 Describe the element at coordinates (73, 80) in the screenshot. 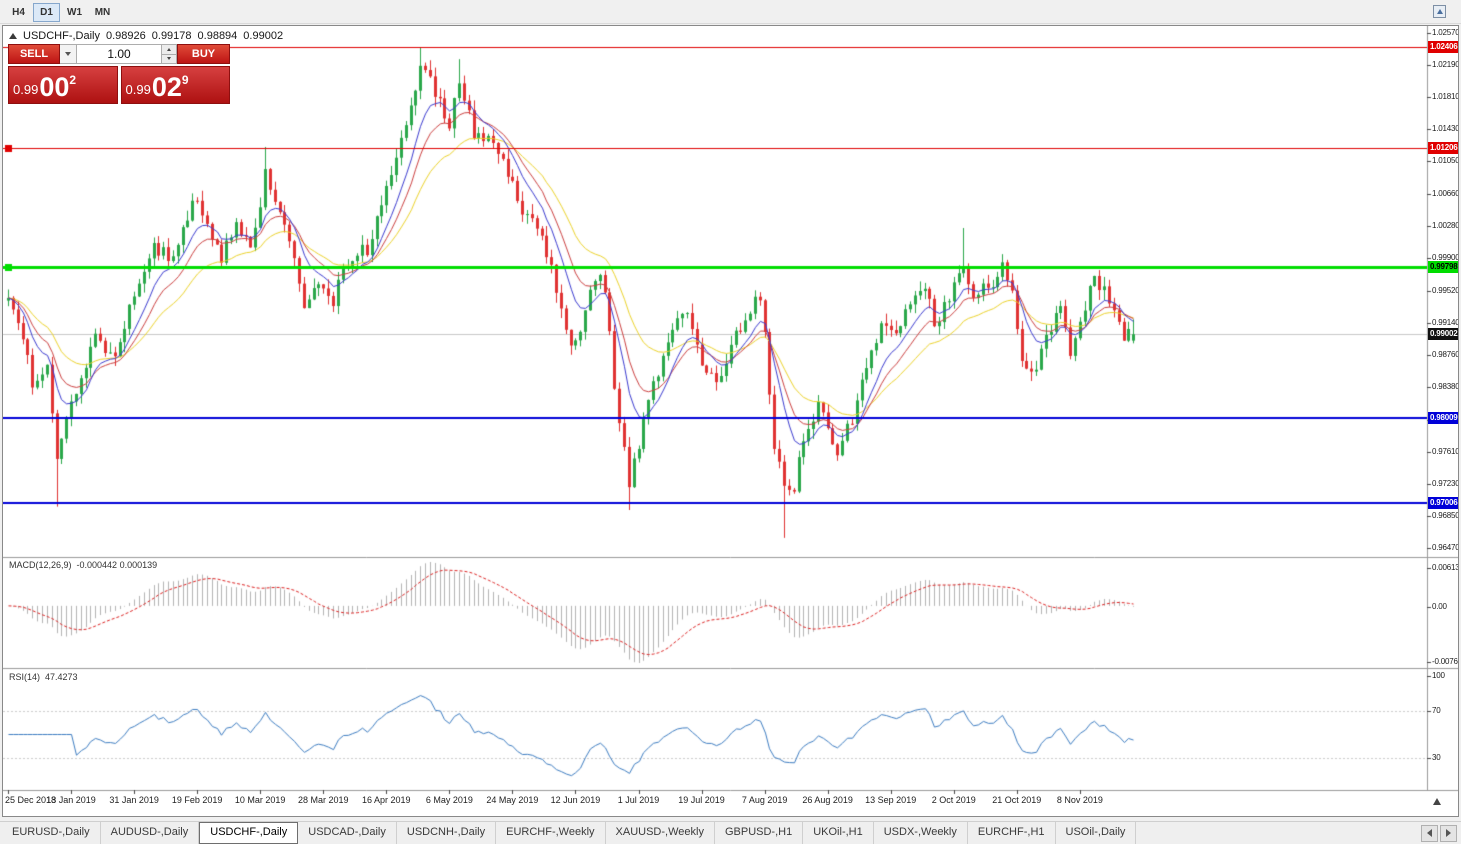

I see `sell-price-point: 2` at that location.